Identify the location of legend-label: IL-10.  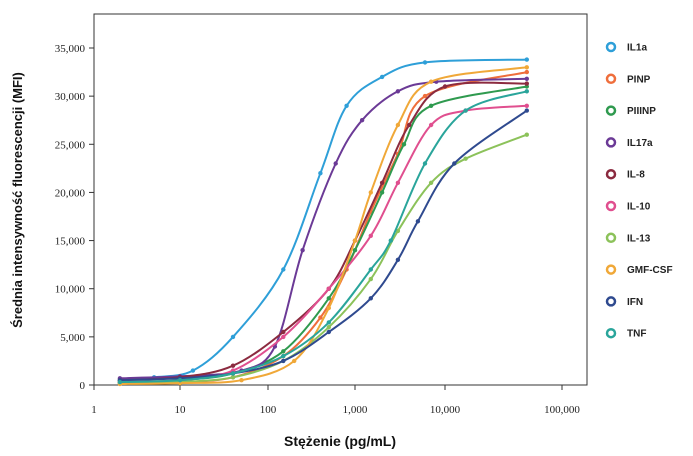
(639, 207).